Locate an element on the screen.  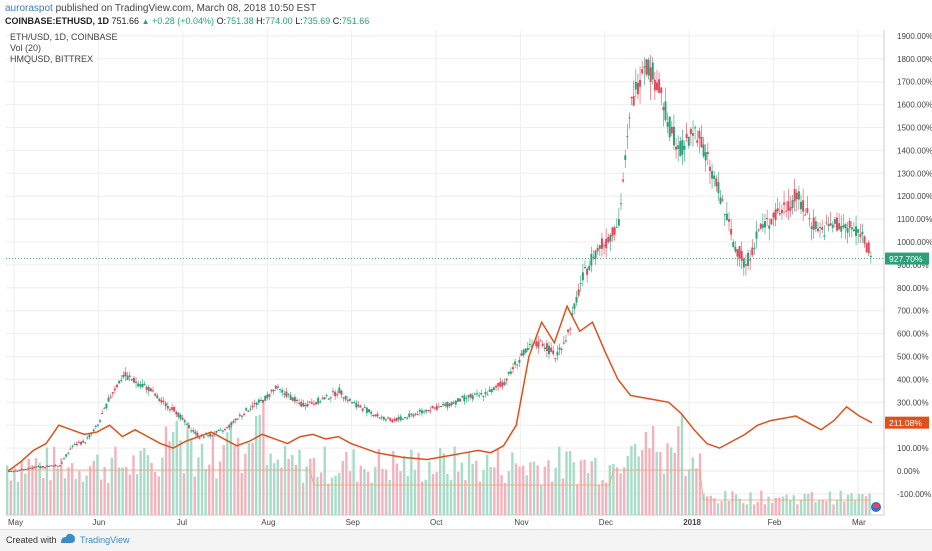
x-tick-label: Feb is located at coordinates (775, 522).